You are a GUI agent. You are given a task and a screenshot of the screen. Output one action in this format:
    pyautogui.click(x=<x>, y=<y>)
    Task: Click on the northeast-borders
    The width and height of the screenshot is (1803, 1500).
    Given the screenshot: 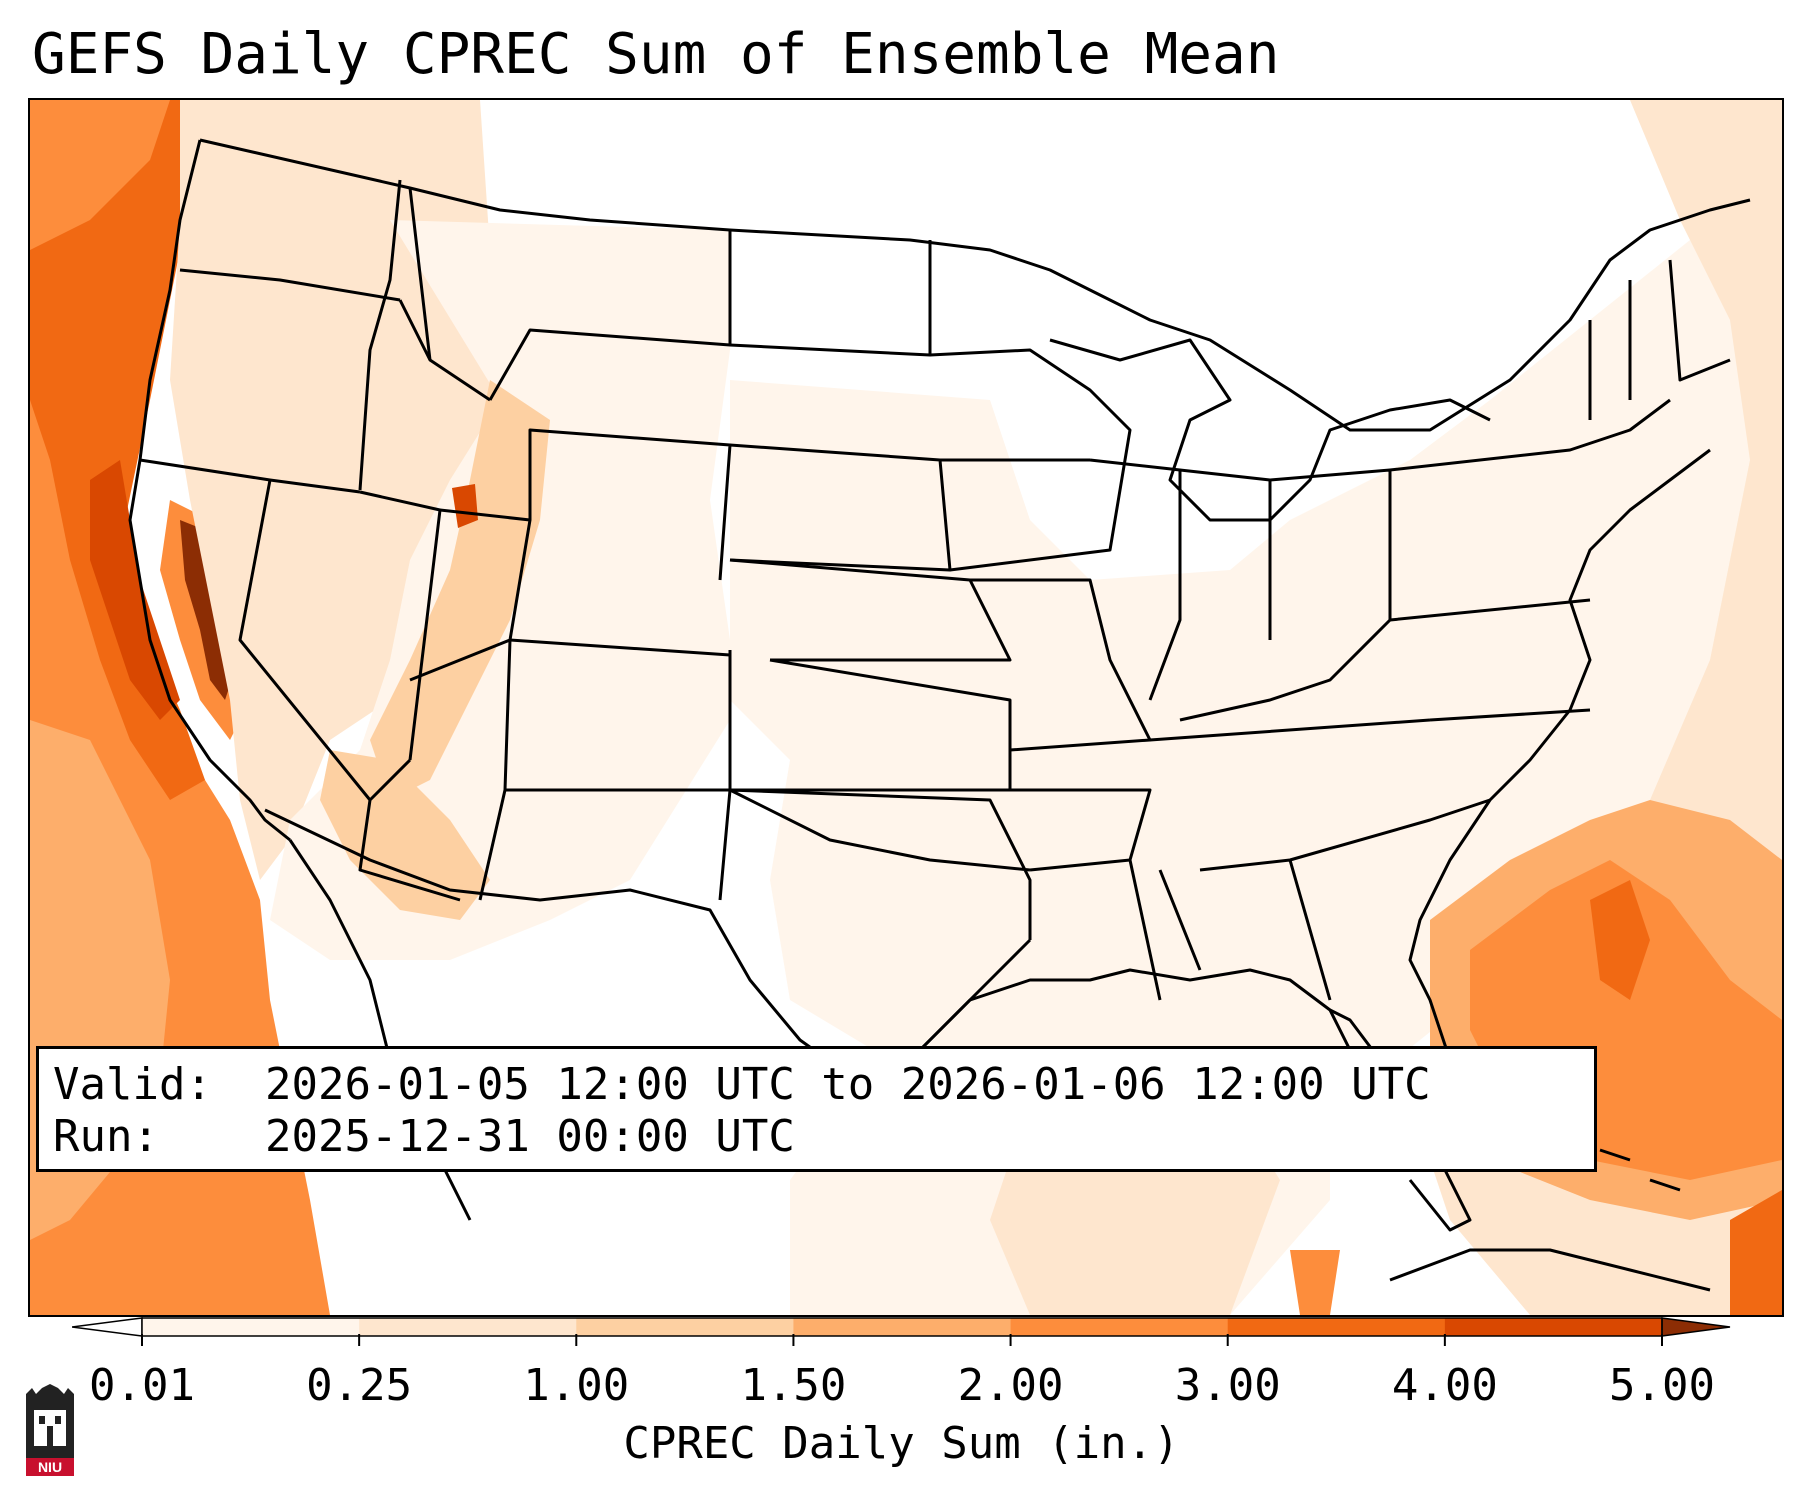 What is the action you would take?
    pyautogui.click(x=1659, y=339)
    